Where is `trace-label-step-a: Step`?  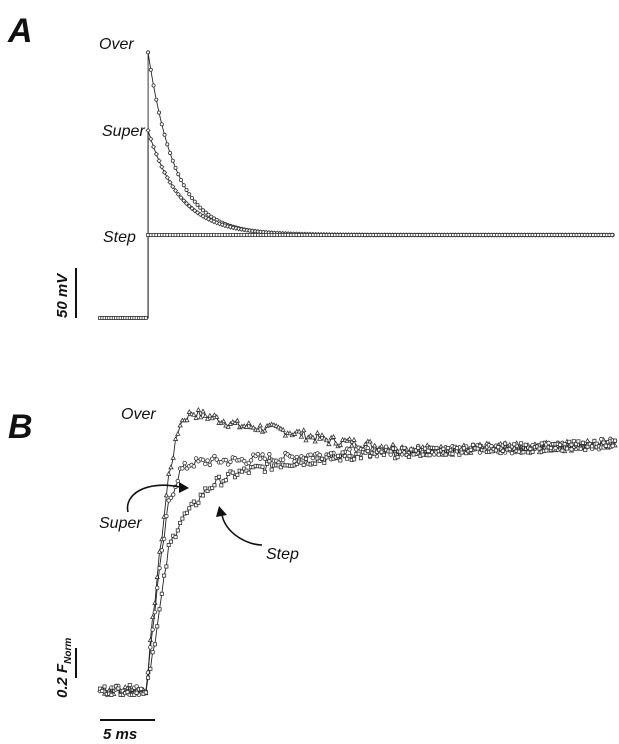
trace-label-step-a: Step is located at coordinates (119, 237).